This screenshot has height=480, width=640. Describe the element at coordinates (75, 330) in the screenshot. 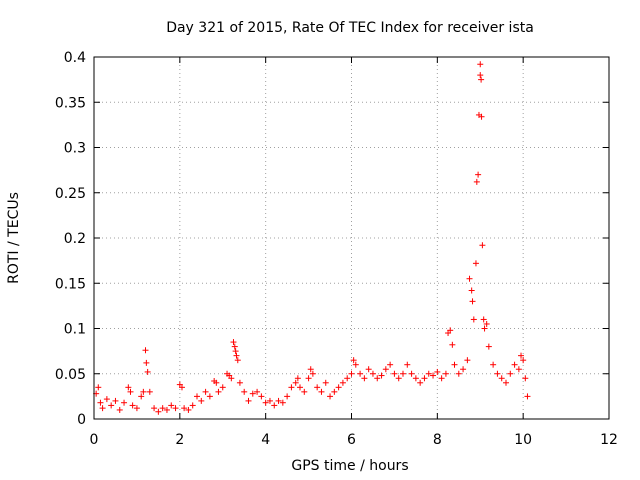

I see `y-tick-label: 0.1` at that location.